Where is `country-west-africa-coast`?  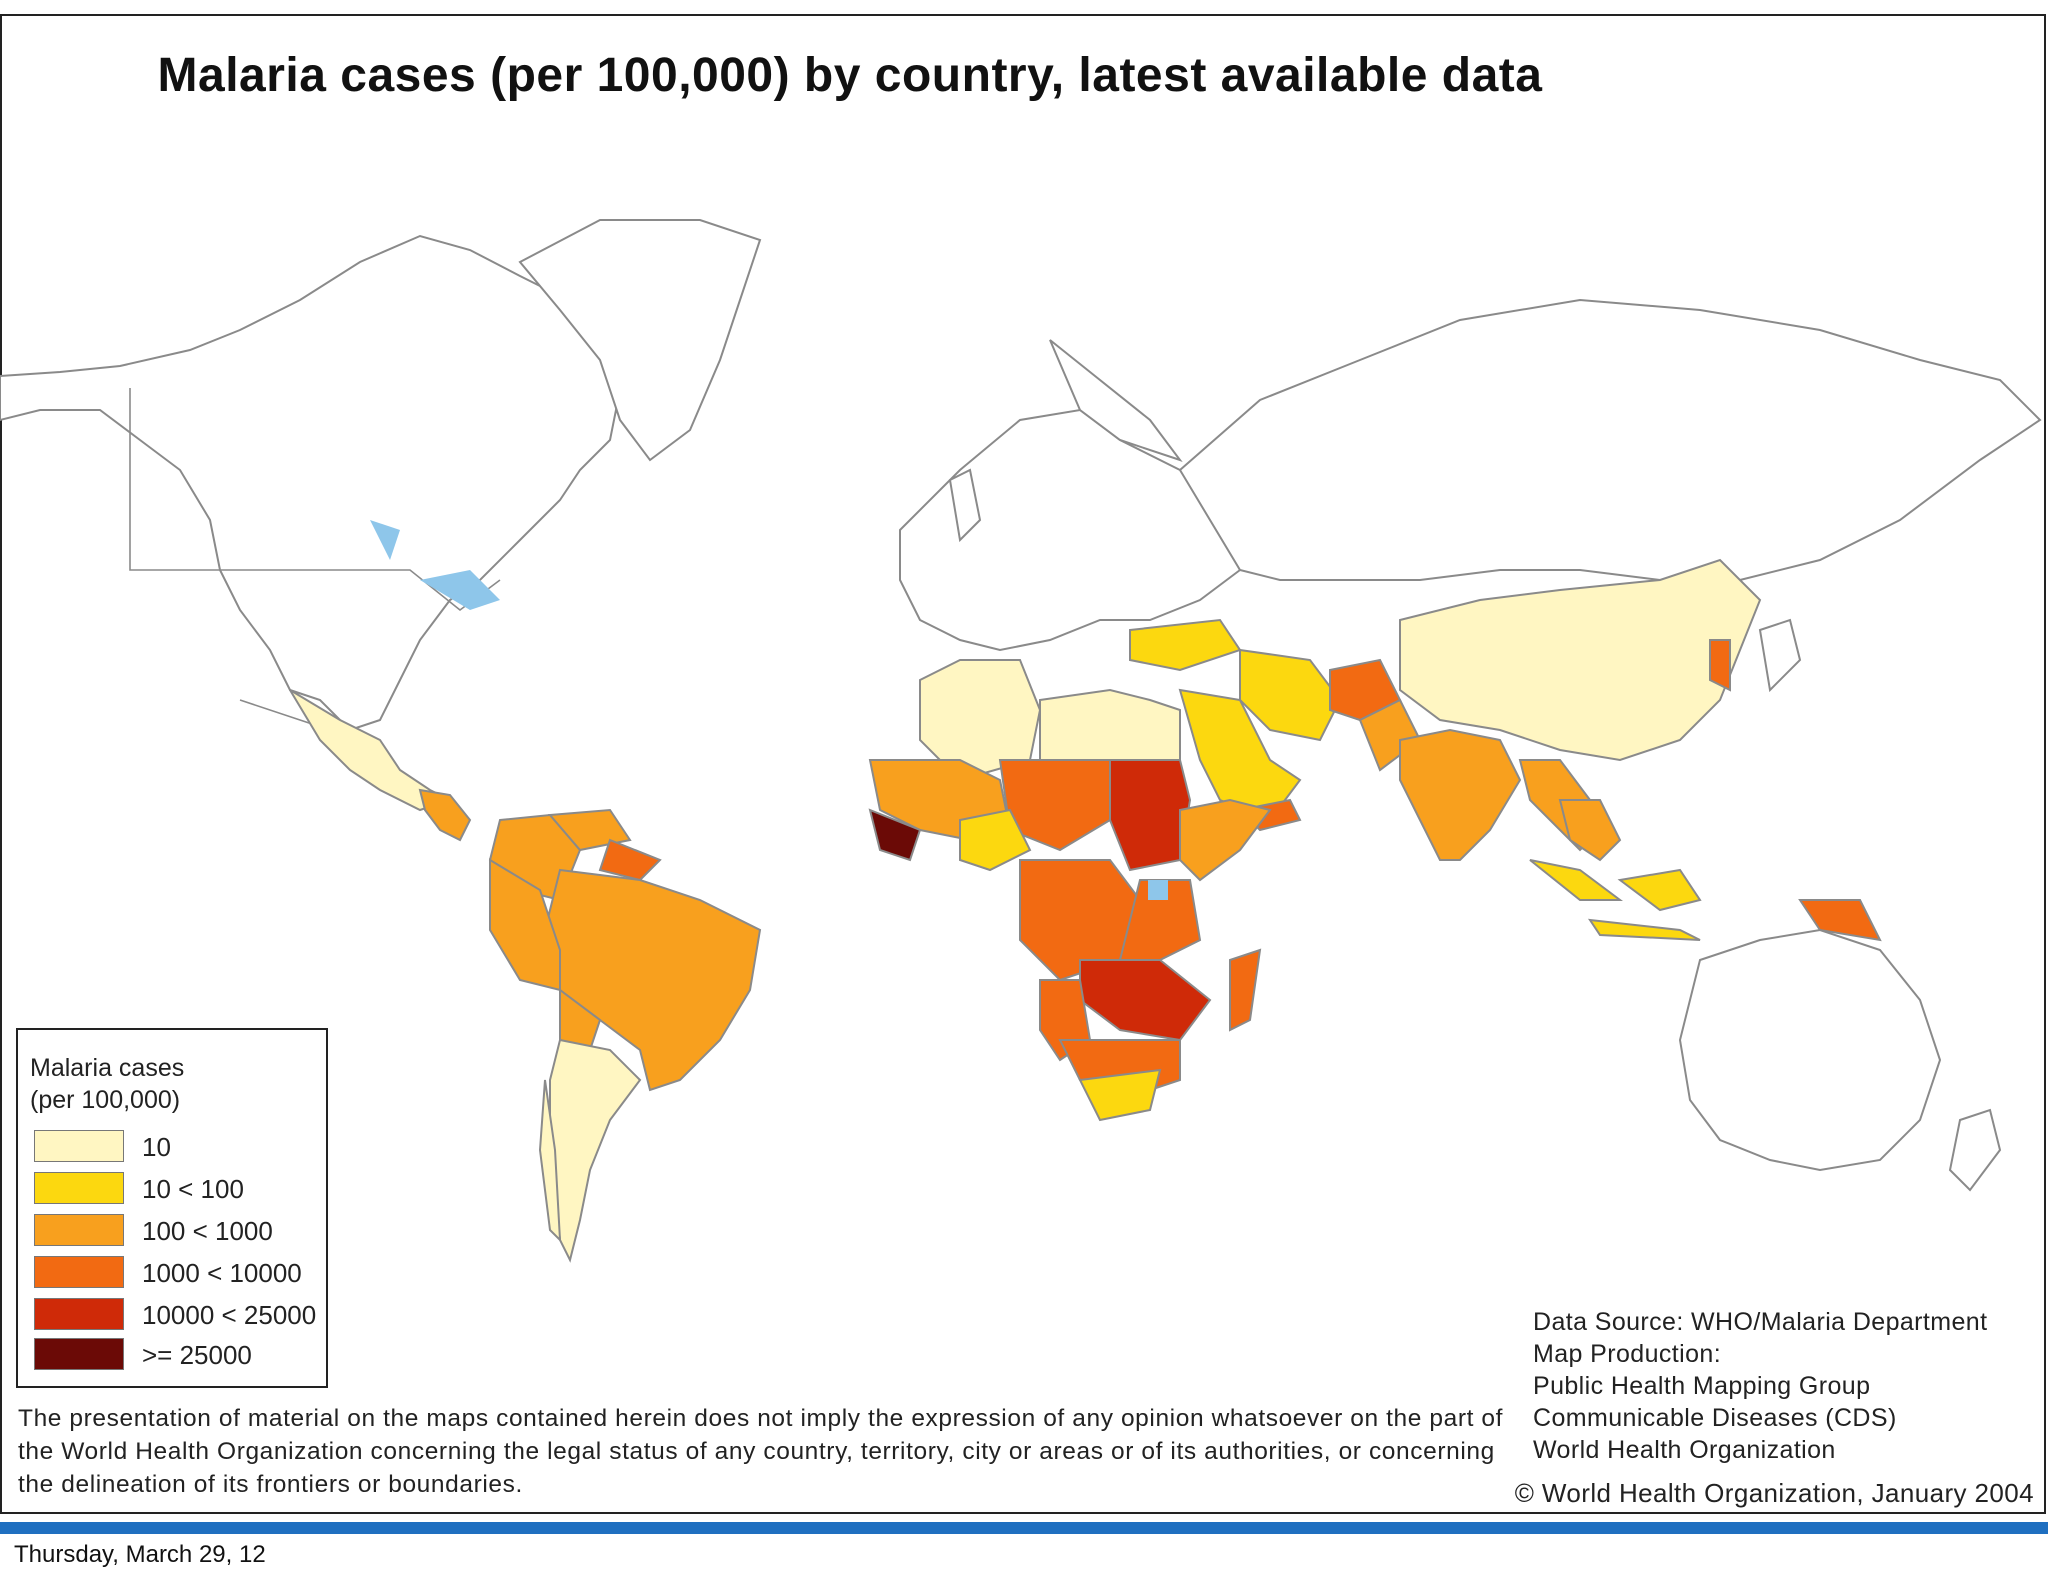
country-west-africa-coast is located at coordinates (895, 835).